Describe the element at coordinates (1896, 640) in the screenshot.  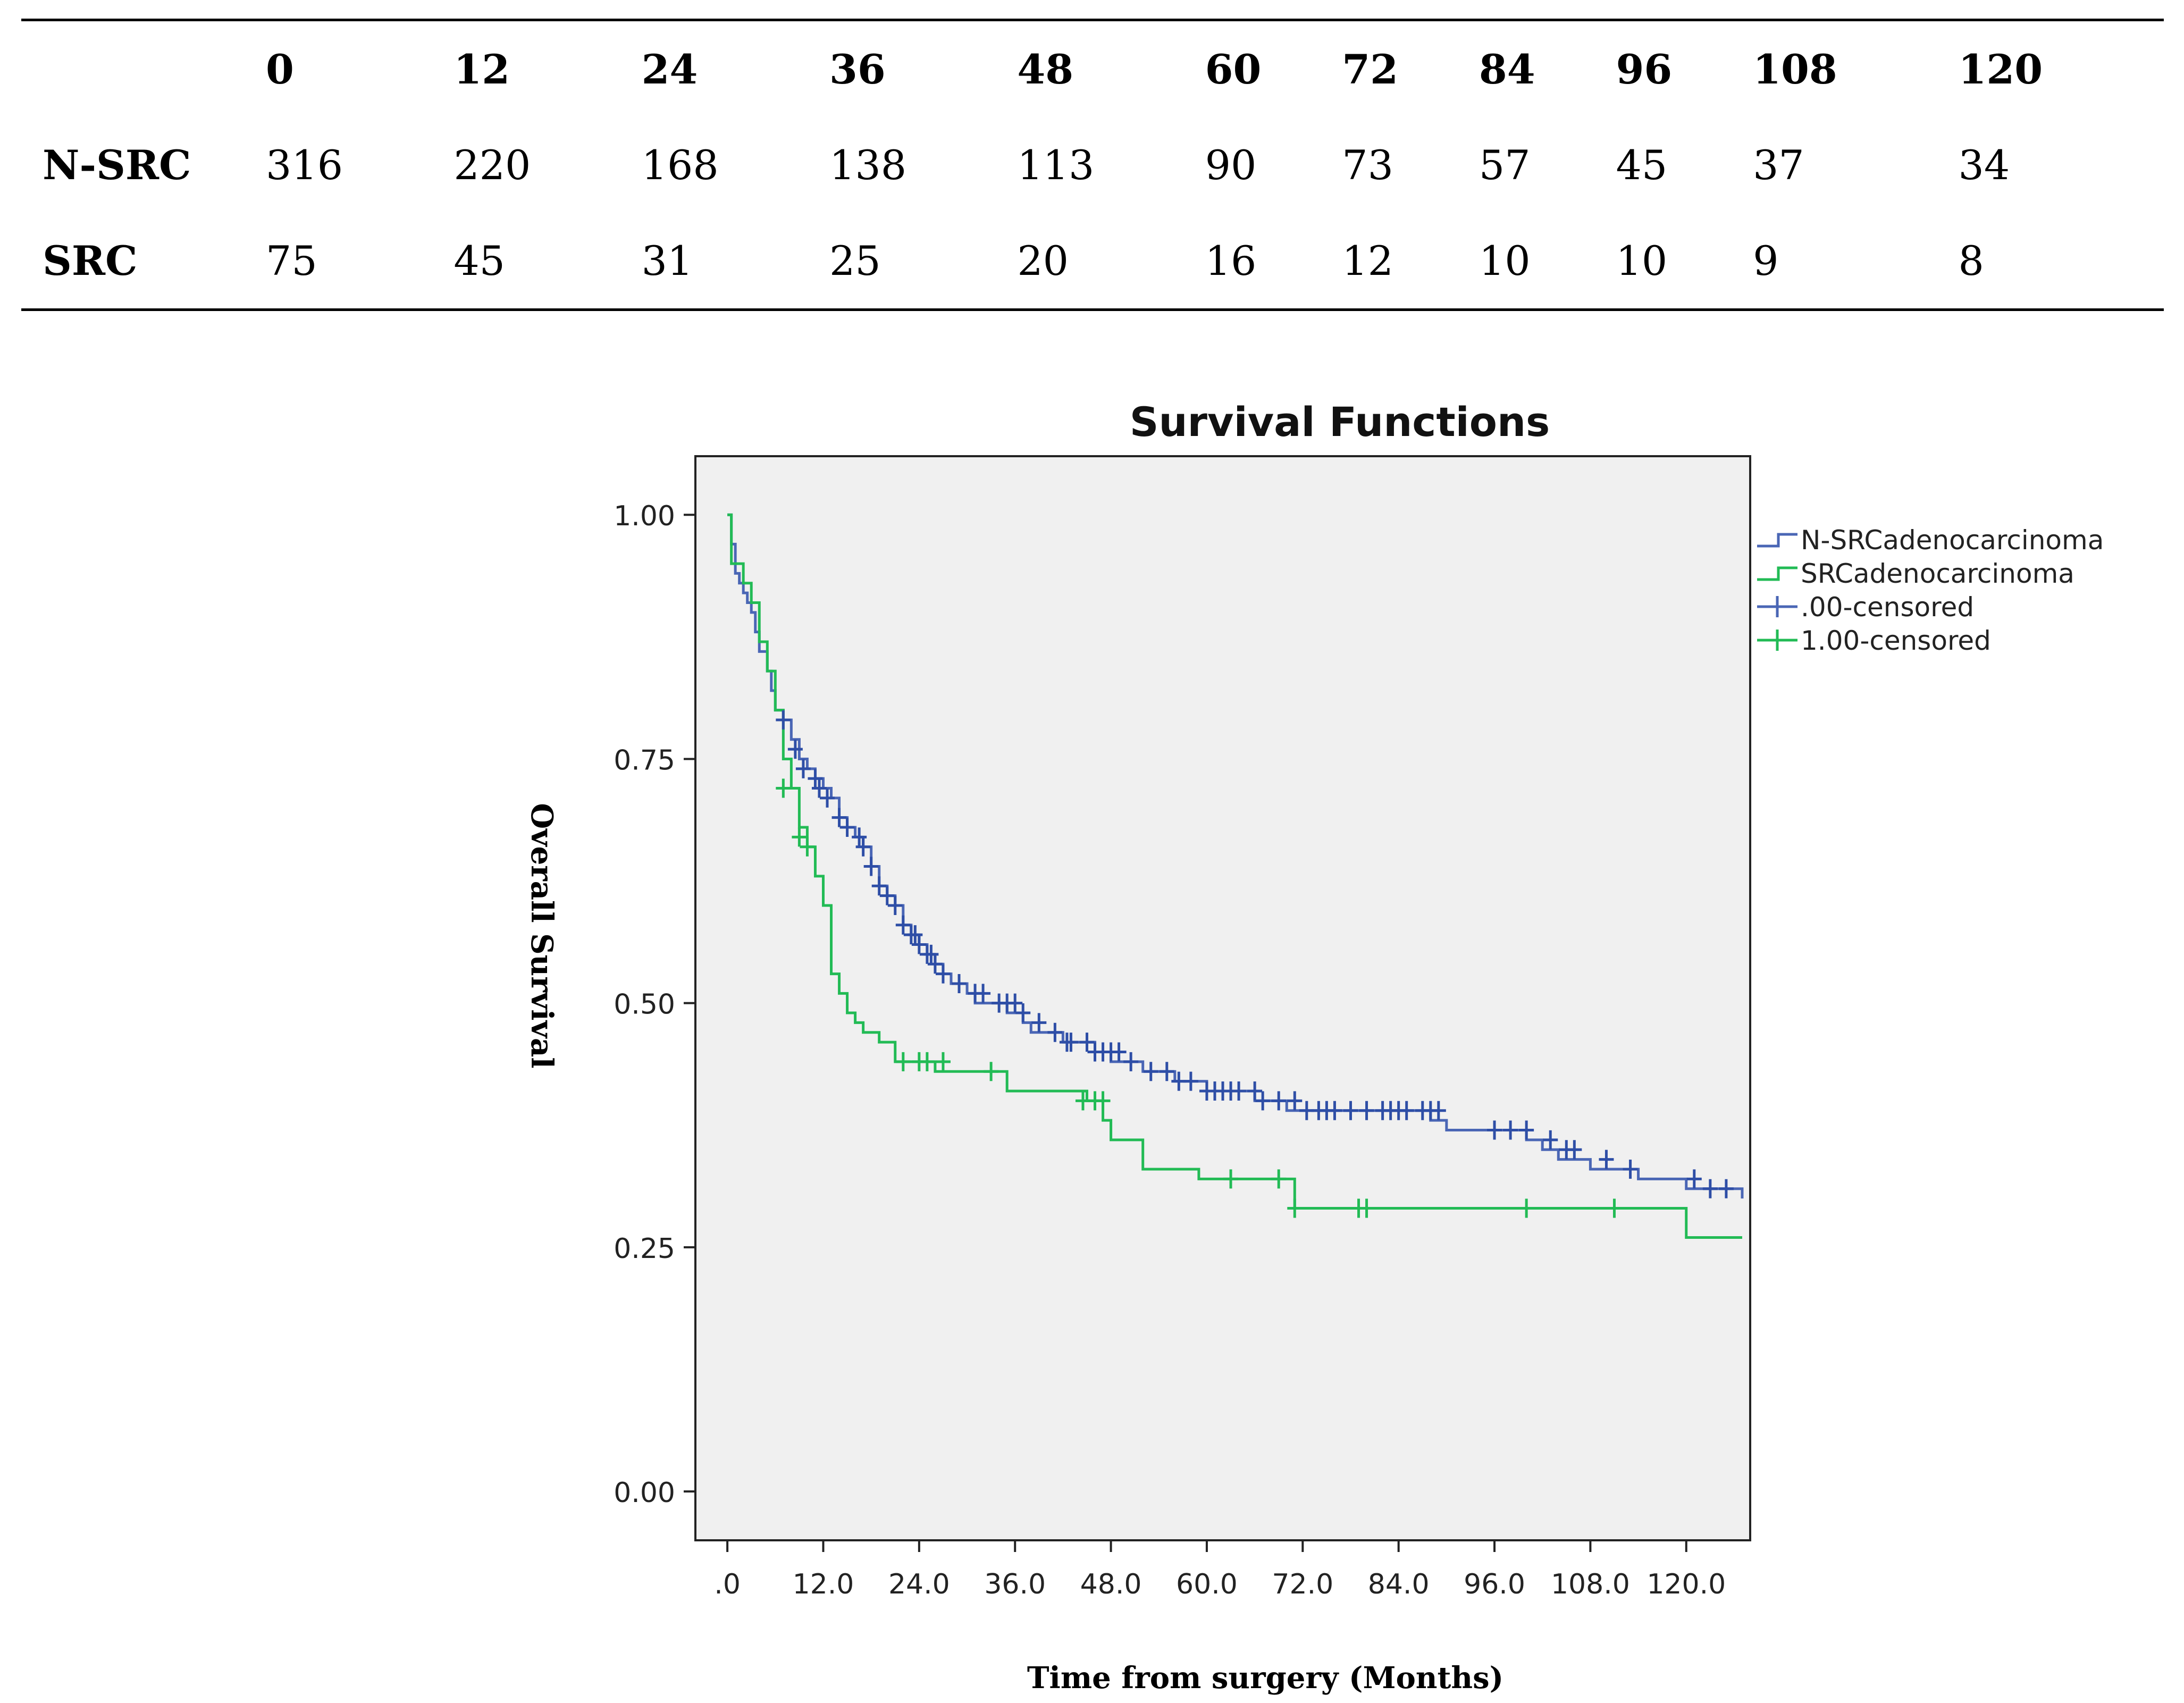
I see `legend-label: 1.00-censored` at that location.